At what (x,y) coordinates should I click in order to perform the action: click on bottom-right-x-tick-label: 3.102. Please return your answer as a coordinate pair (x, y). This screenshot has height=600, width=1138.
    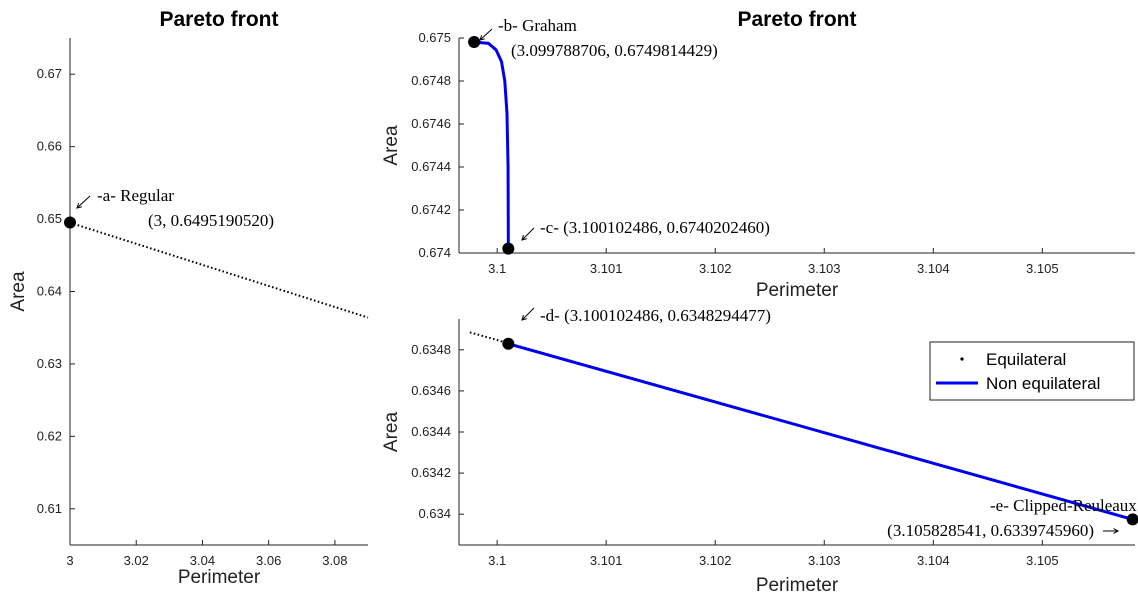
    Looking at the image, I should click on (715, 560).